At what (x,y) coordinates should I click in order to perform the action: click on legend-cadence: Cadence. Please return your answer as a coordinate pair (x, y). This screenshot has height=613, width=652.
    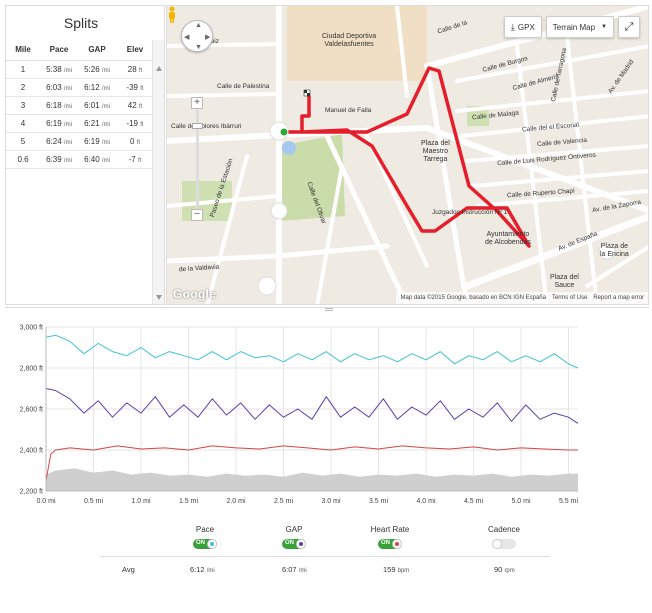
    Looking at the image, I should click on (504, 539).